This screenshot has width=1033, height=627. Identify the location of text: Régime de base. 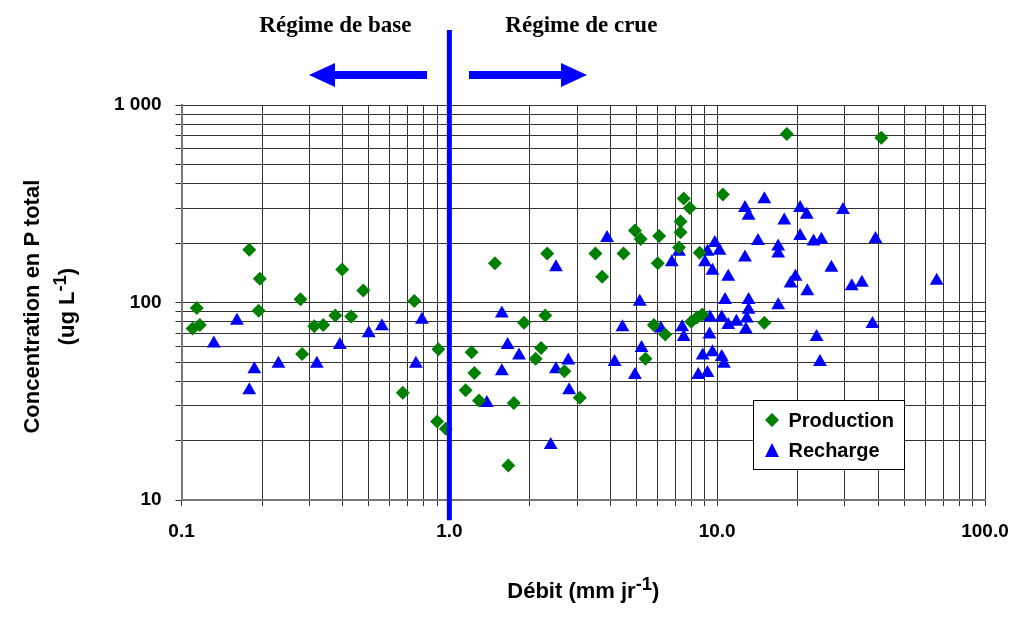
(335, 25).